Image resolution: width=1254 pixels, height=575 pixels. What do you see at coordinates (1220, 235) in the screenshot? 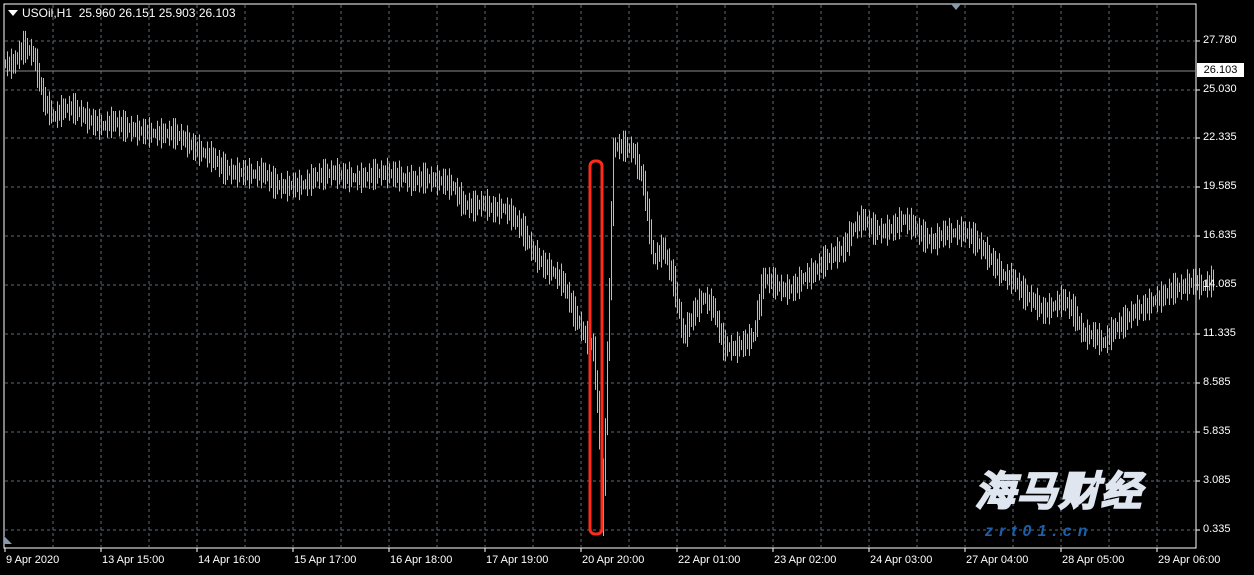
I see `y-tick-label: 16.835` at bounding box center [1220, 235].